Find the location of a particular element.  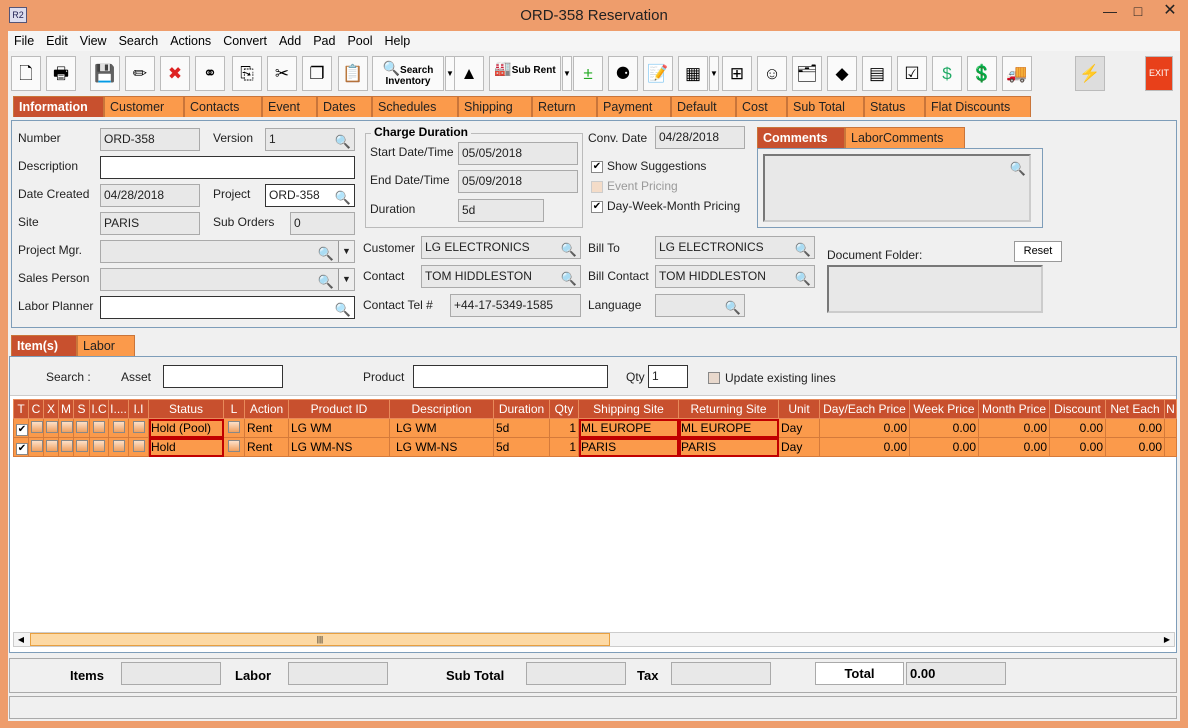

menu-actions: Actions is located at coordinates (191, 41).